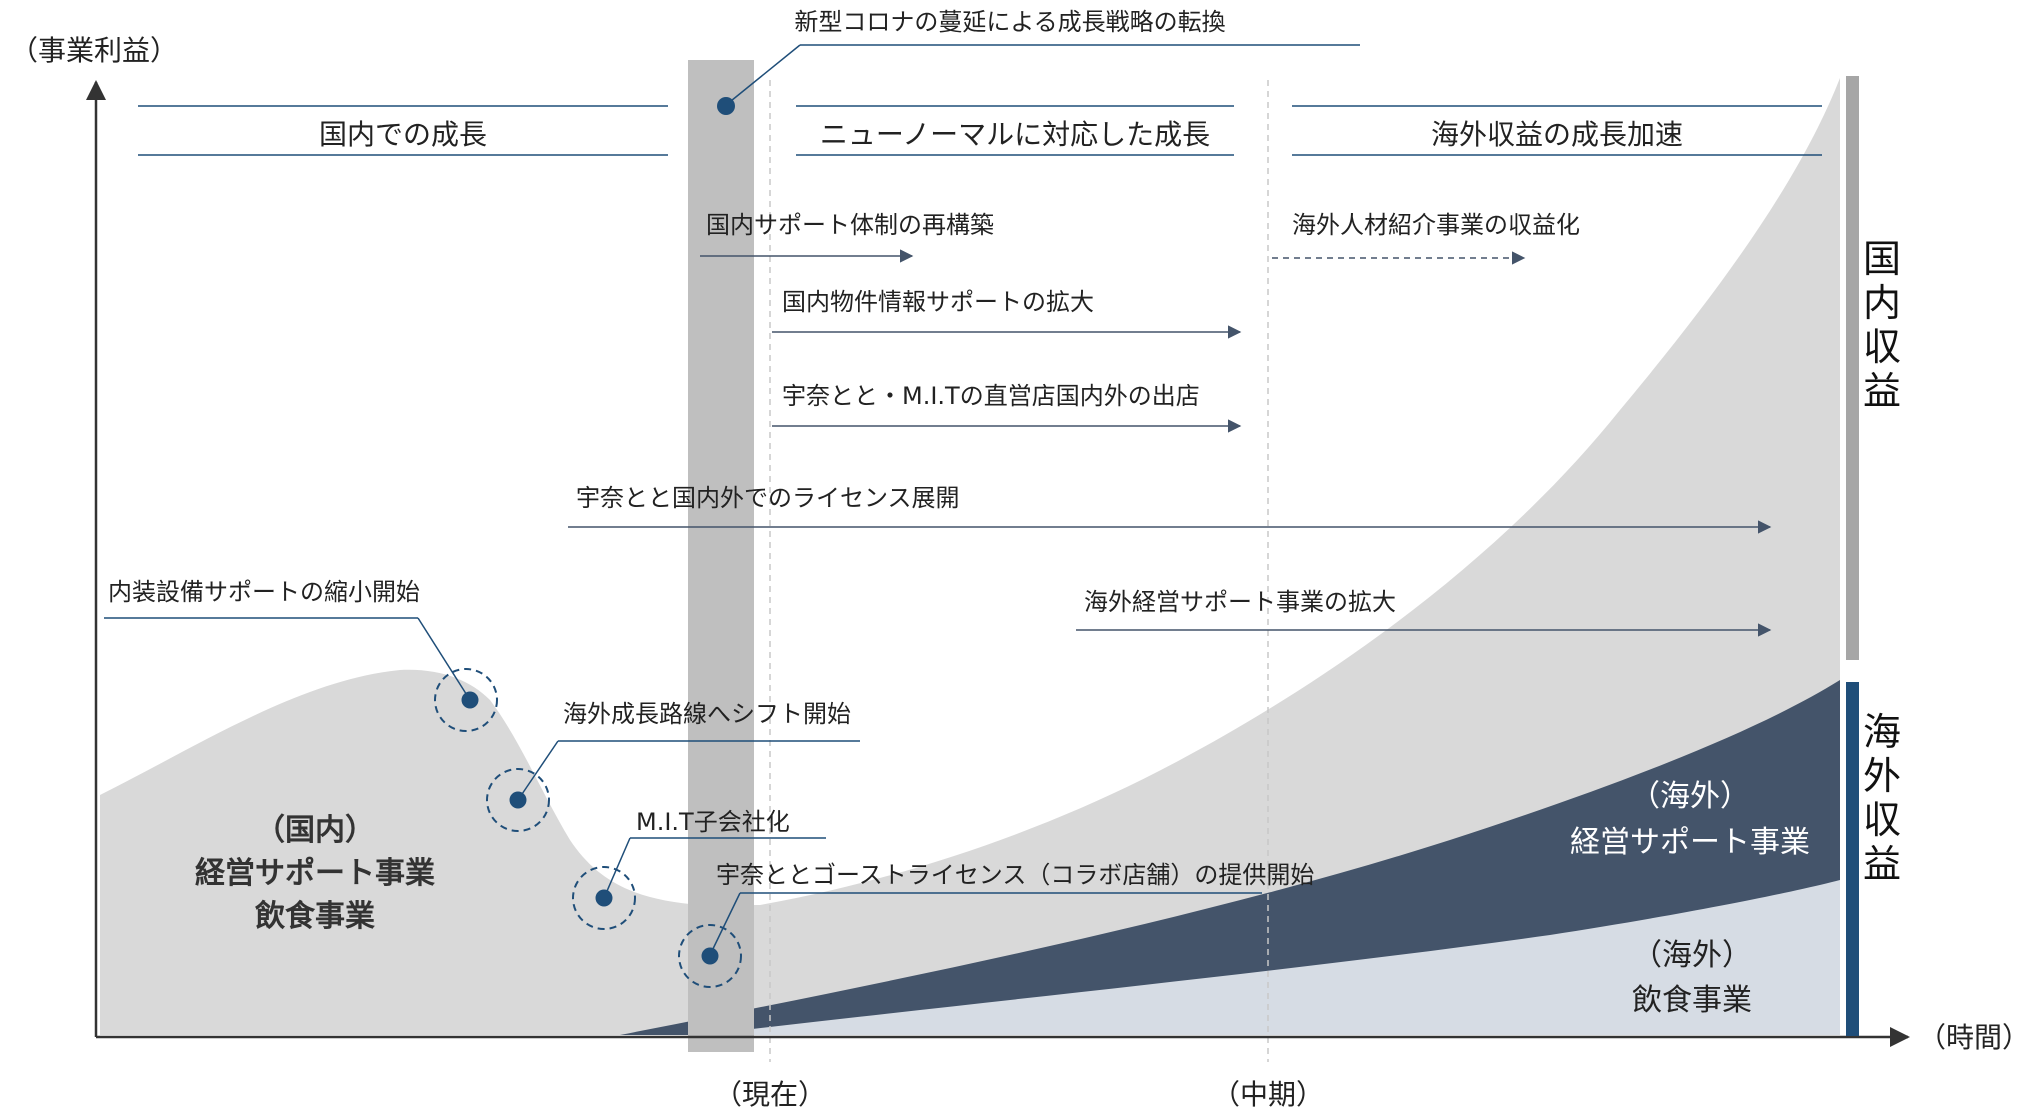  I want to click on milestone-label: 宇奈ととゴーストライセンス（コラボ店舗）の提供開始, so click(1015, 875).